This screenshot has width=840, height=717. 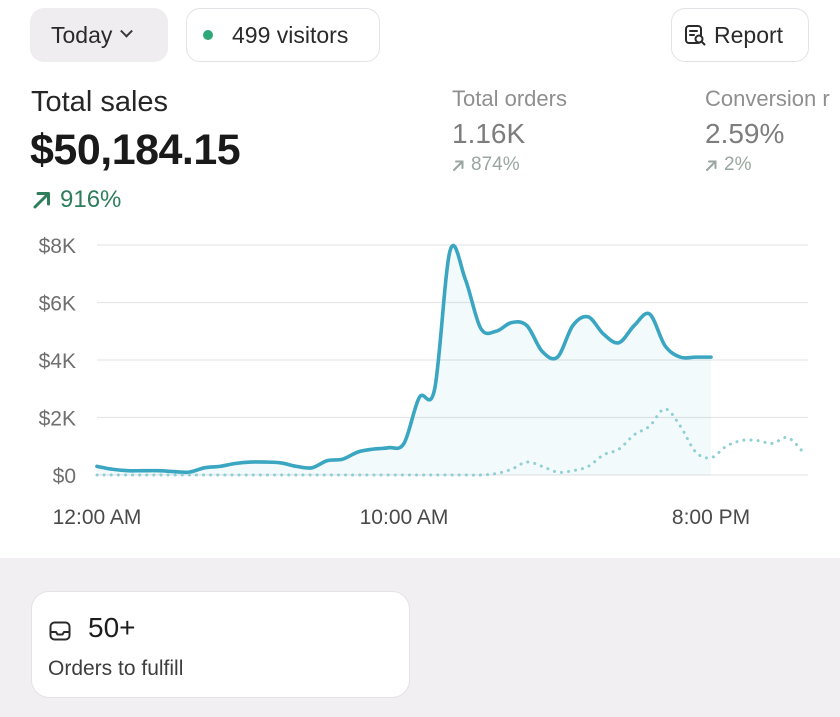 What do you see at coordinates (208, 35) in the screenshot?
I see `live-status-dot-icon` at bounding box center [208, 35].